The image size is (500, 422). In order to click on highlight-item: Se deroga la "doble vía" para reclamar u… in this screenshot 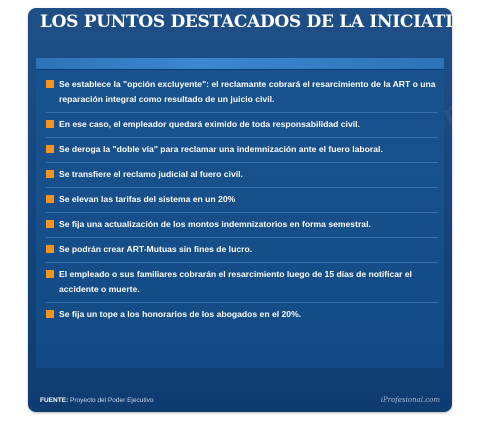, I will do `click(242, 150)`.